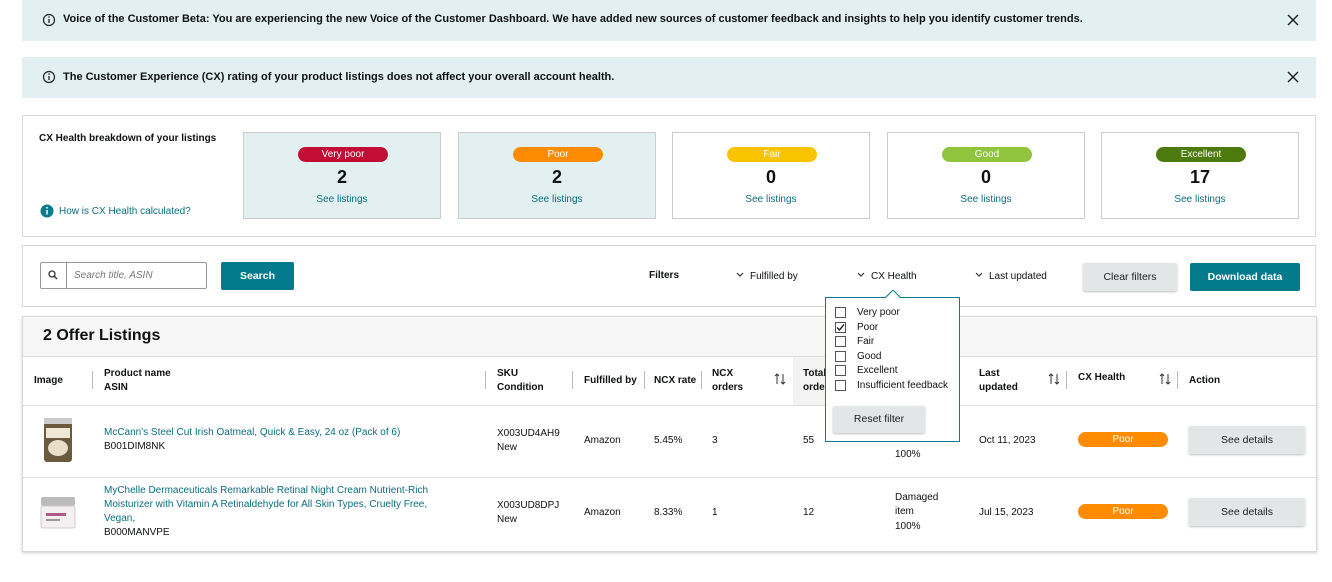 This screenshot has height=582, width=1332. I want to click on health-badge: Good, so click(987, 154).